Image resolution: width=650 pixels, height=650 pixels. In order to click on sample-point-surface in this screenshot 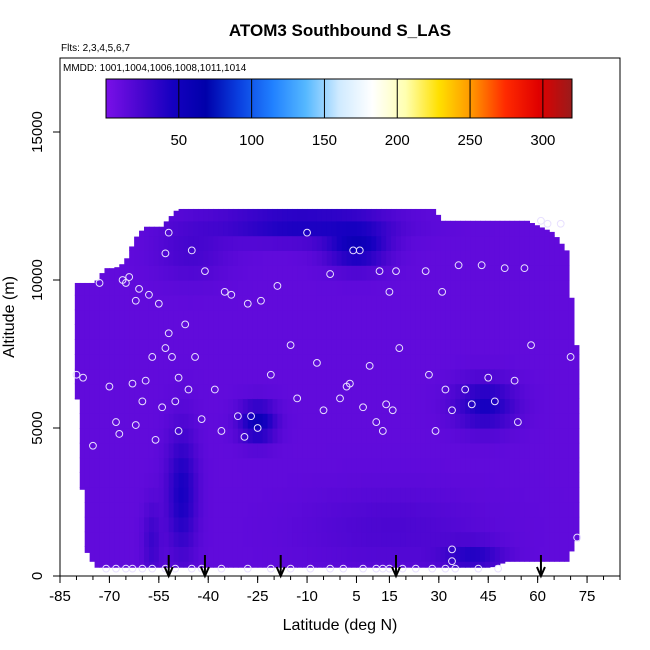, I will do `click(132, 568)`.